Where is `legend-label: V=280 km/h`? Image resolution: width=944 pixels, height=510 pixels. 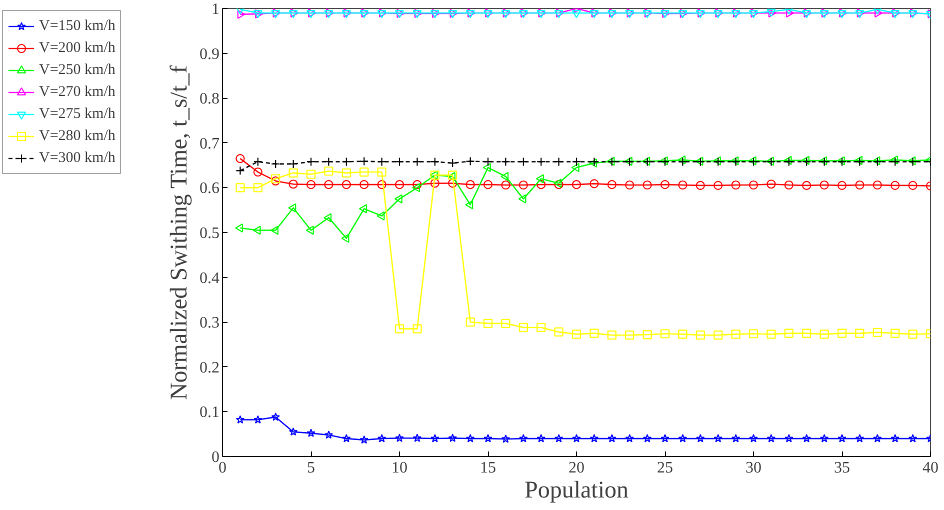
legend-label: V=280 km/h is located at coordinates (77, 136).